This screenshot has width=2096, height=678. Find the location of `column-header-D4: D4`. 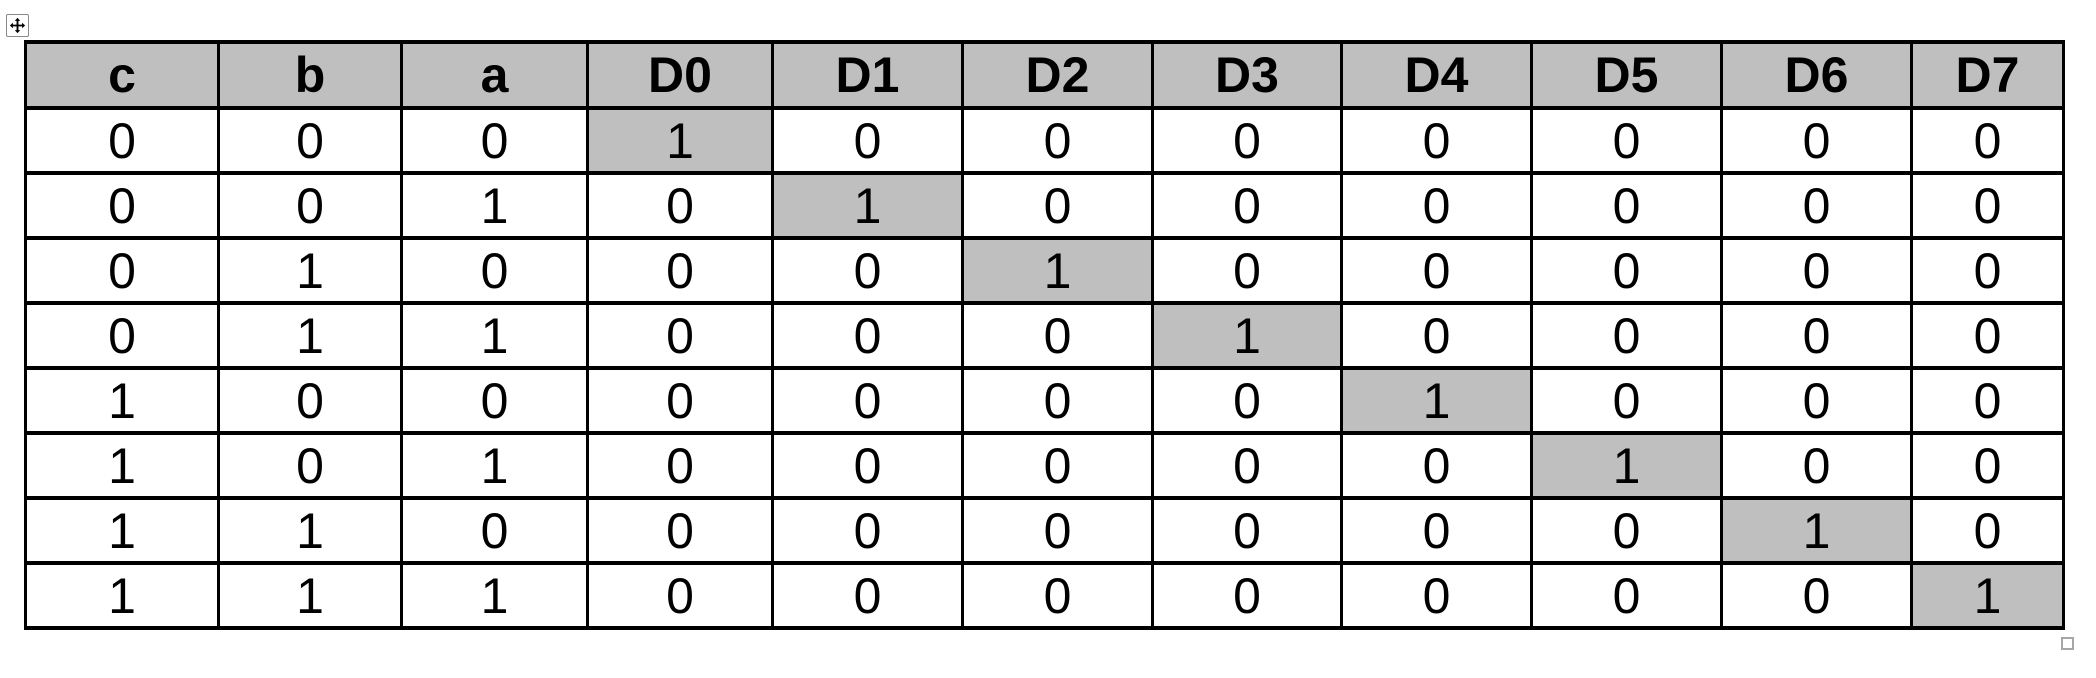

column-header-D4: D4 is located at coordinates (1436, 75).